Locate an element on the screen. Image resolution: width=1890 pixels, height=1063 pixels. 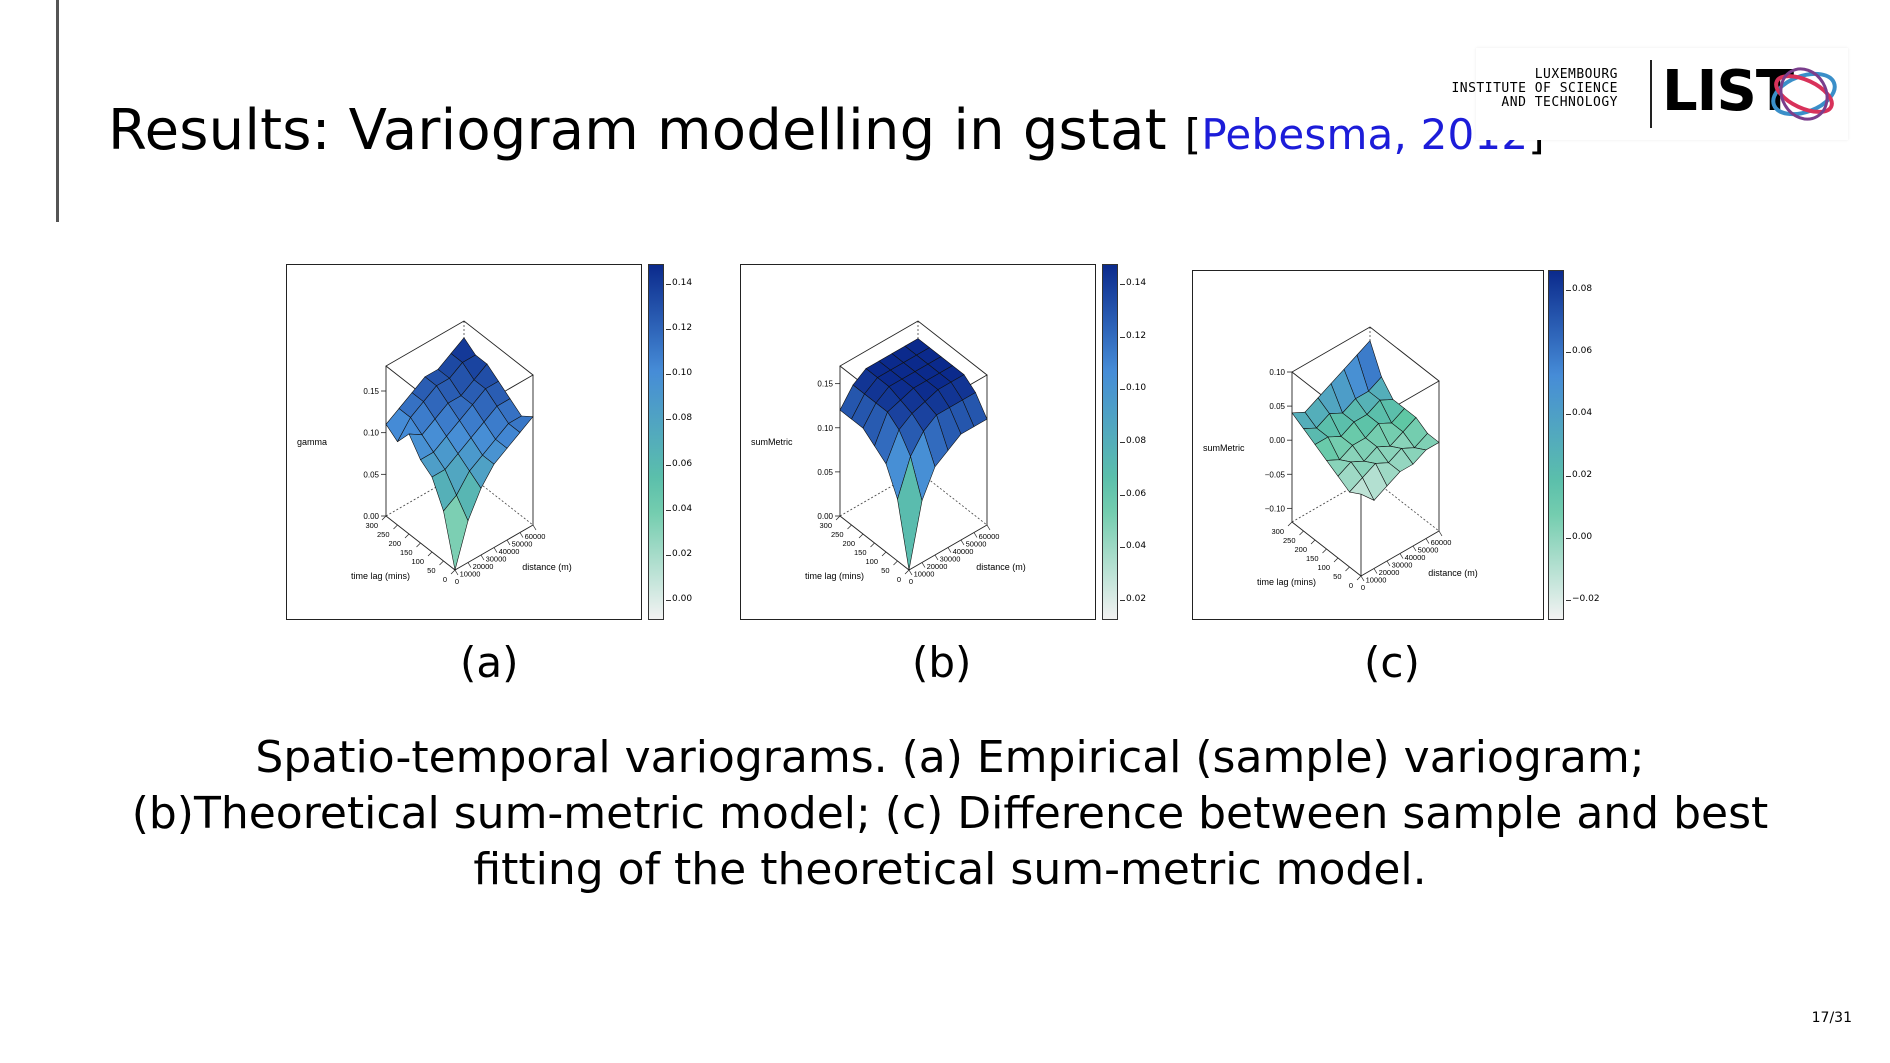
z-tick-label: 0.00 is located at coordinates (1277, 440).